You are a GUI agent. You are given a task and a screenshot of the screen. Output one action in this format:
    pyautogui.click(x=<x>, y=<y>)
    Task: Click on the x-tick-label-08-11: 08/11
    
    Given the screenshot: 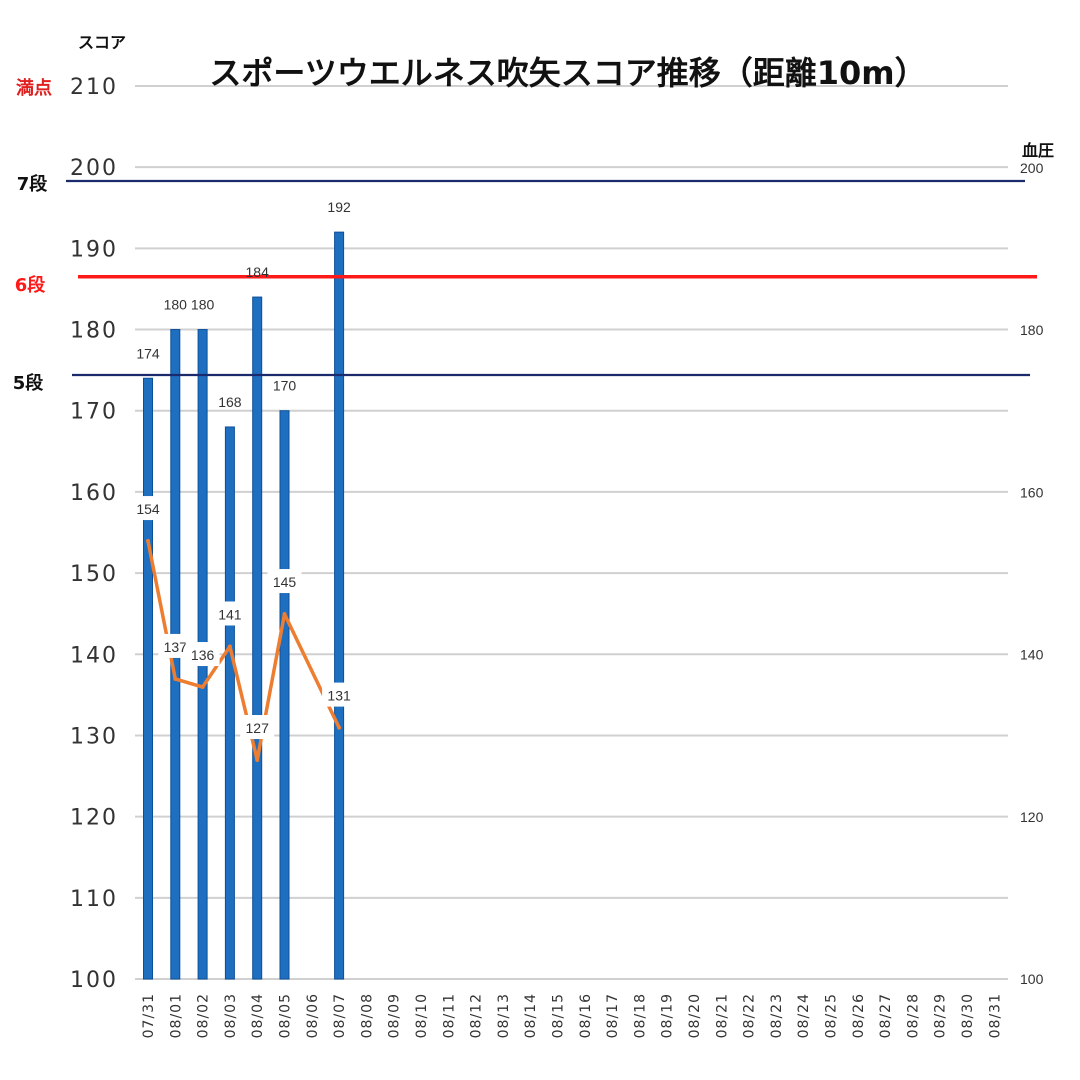 What is the action you would take?
    pyautogui.click(x=449, y=1015)
    